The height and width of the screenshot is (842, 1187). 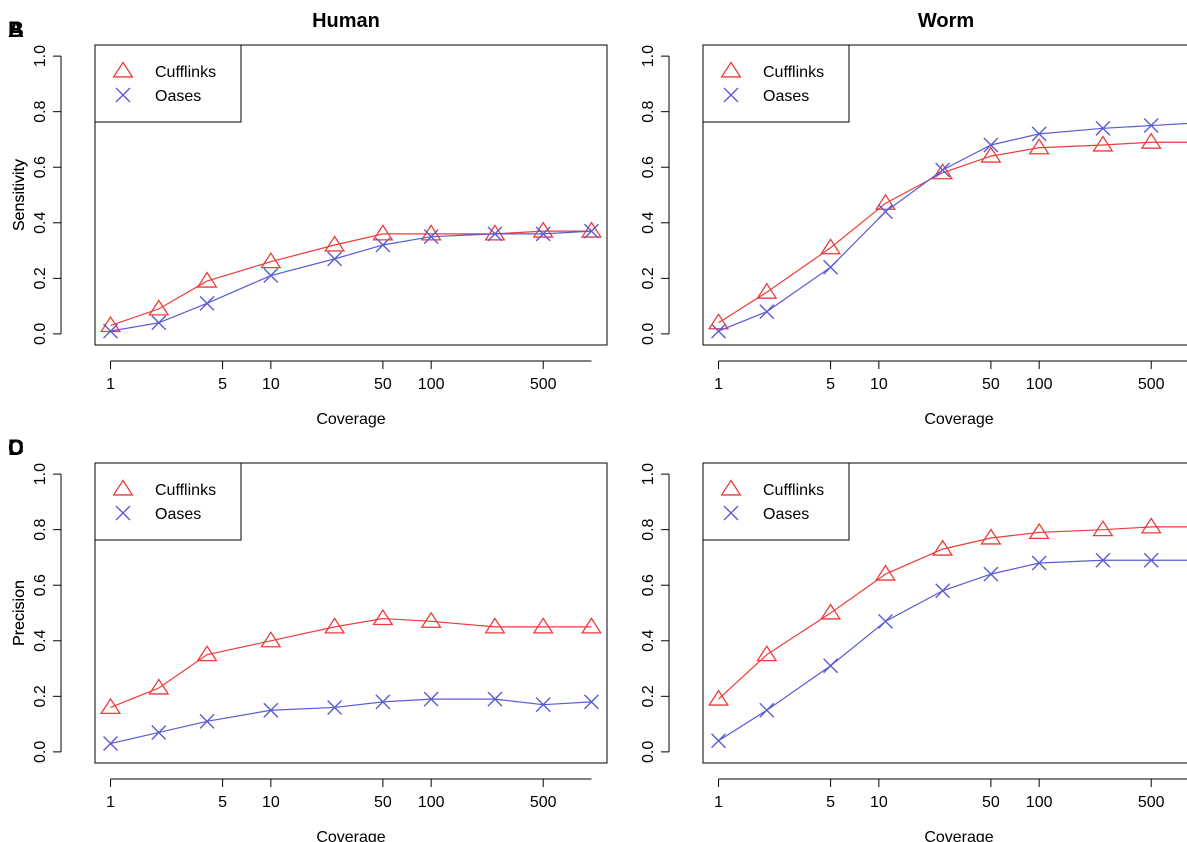 I want to click on y-axis-label: Sensitivity, so click(x=19, y=195).